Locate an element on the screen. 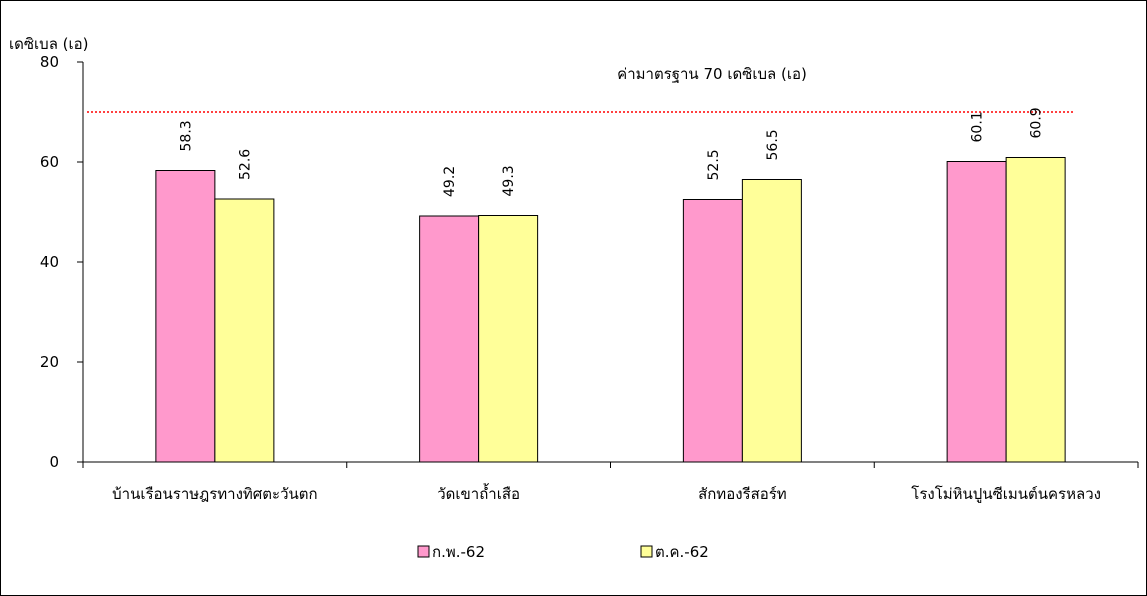  x-category-label: สักทองรีสอร์ท is located at coordinates (742, 494).